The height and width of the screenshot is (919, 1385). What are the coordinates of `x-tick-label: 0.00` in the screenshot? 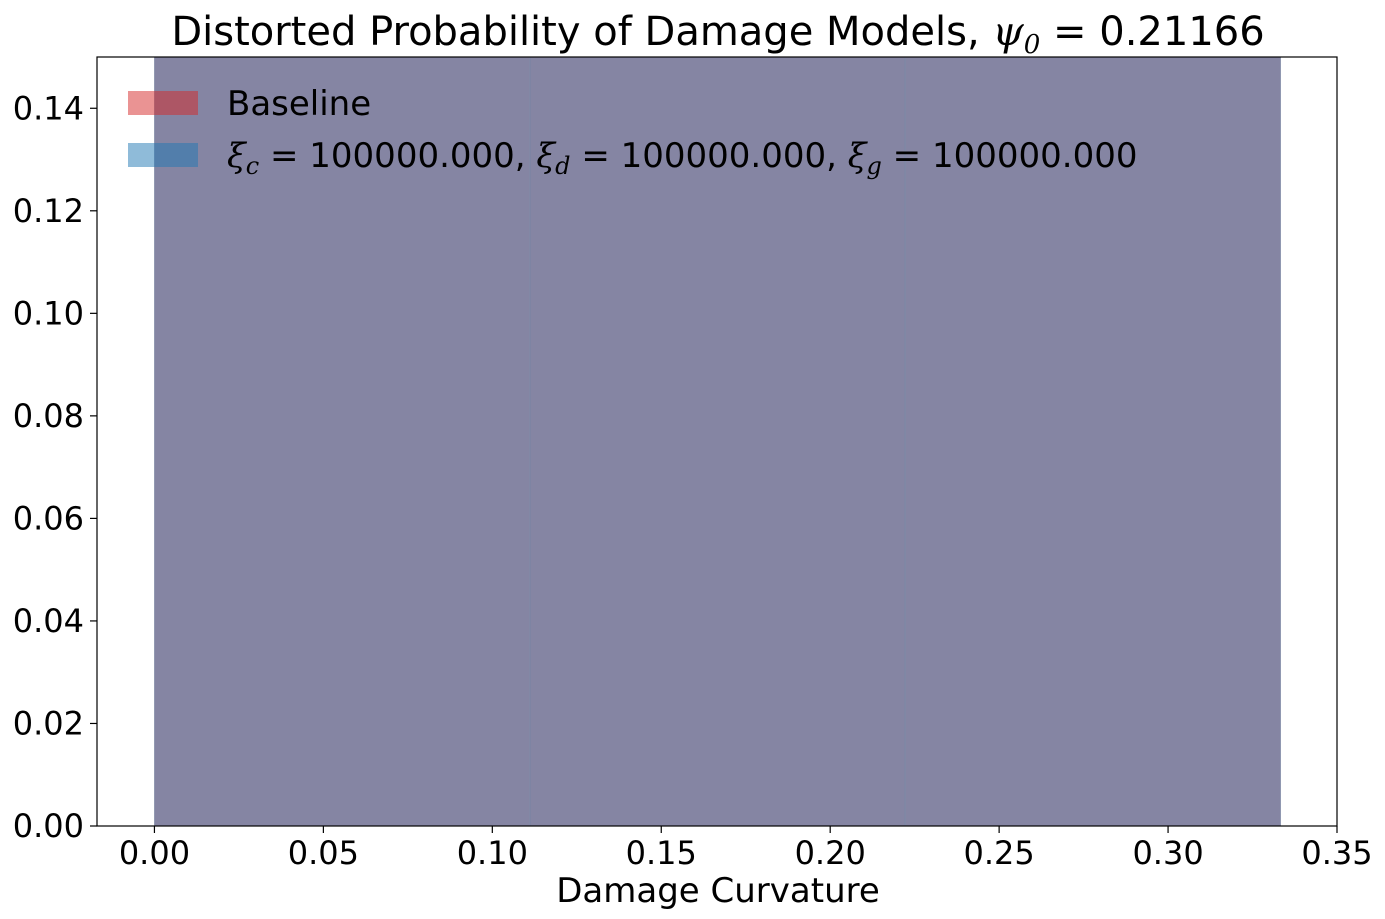 It's located at (154, 853).